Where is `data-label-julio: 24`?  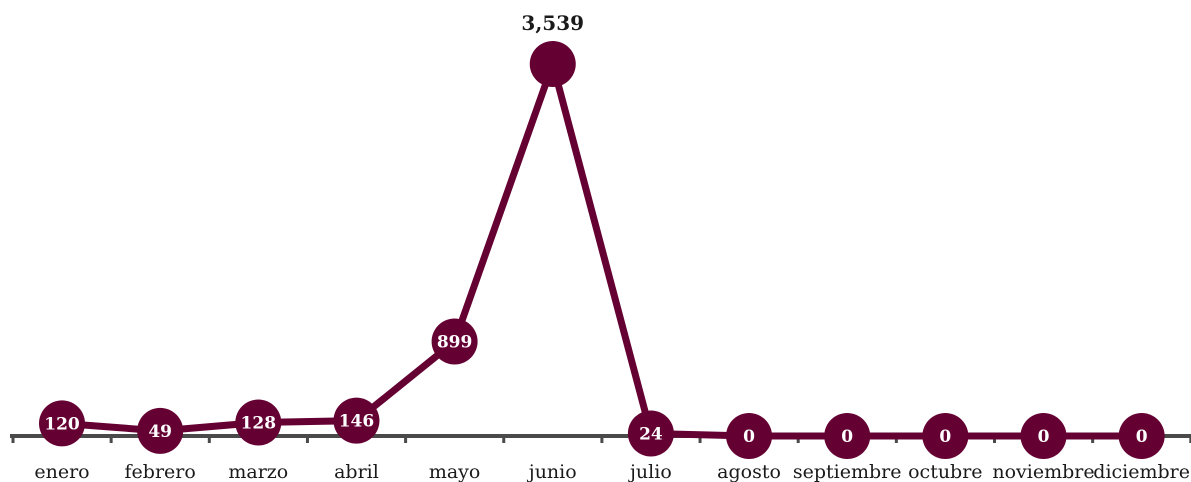
data-label-julio: 24 is located at coordinates (651, 434).